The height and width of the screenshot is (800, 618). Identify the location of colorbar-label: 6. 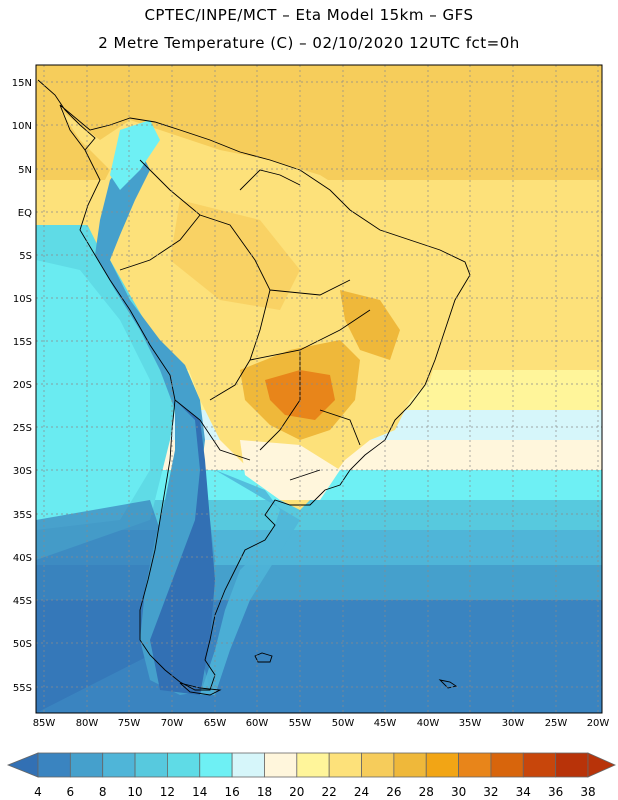
(71, 792).